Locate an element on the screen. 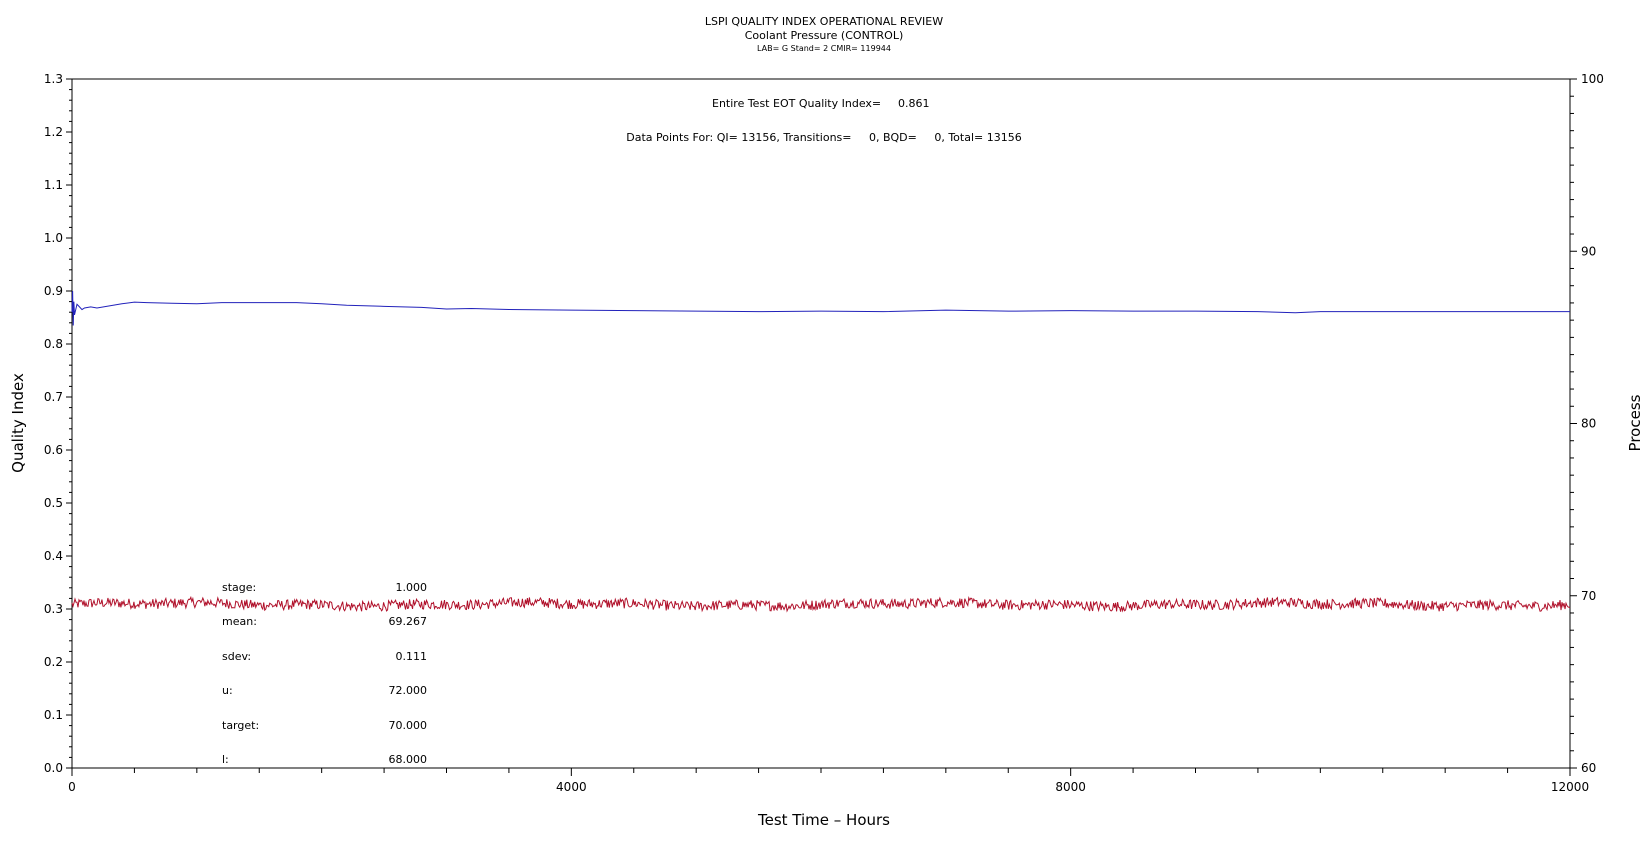  y-tick-label: 0.8 is located at coordinates (53, 344).